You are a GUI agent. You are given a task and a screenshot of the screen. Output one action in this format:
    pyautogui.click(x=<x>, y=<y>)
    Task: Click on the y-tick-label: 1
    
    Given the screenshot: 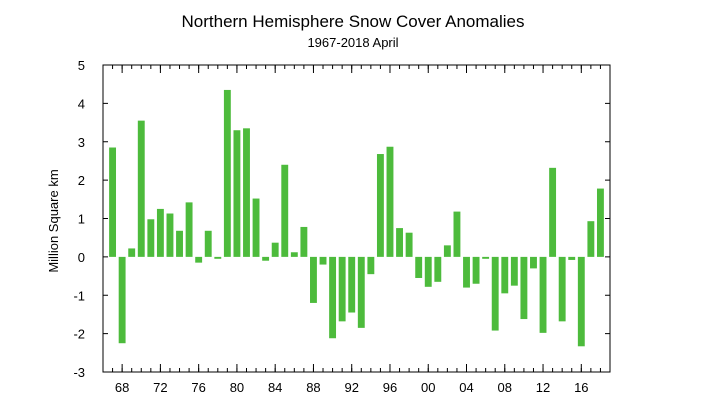 What is the action you would take?
    pyautogui.click(x=81, y=219)
    